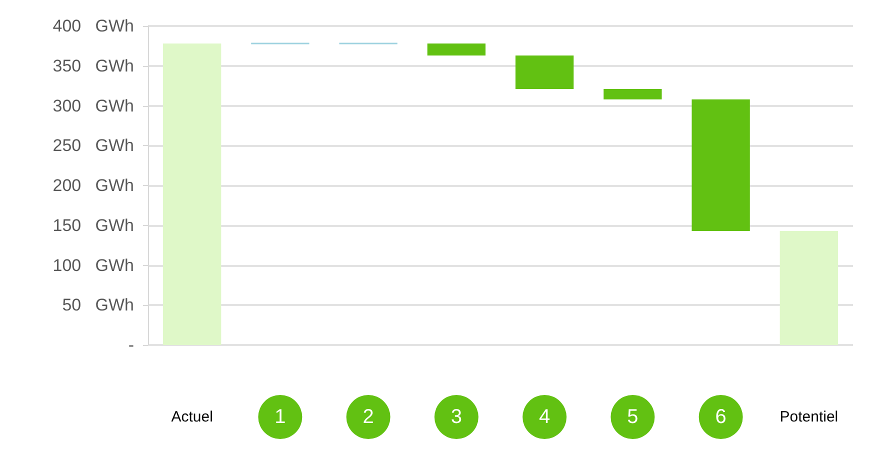 This screenshot has height=455, width=877. I want to click on x-tick-label: 4, so click(544, 417).